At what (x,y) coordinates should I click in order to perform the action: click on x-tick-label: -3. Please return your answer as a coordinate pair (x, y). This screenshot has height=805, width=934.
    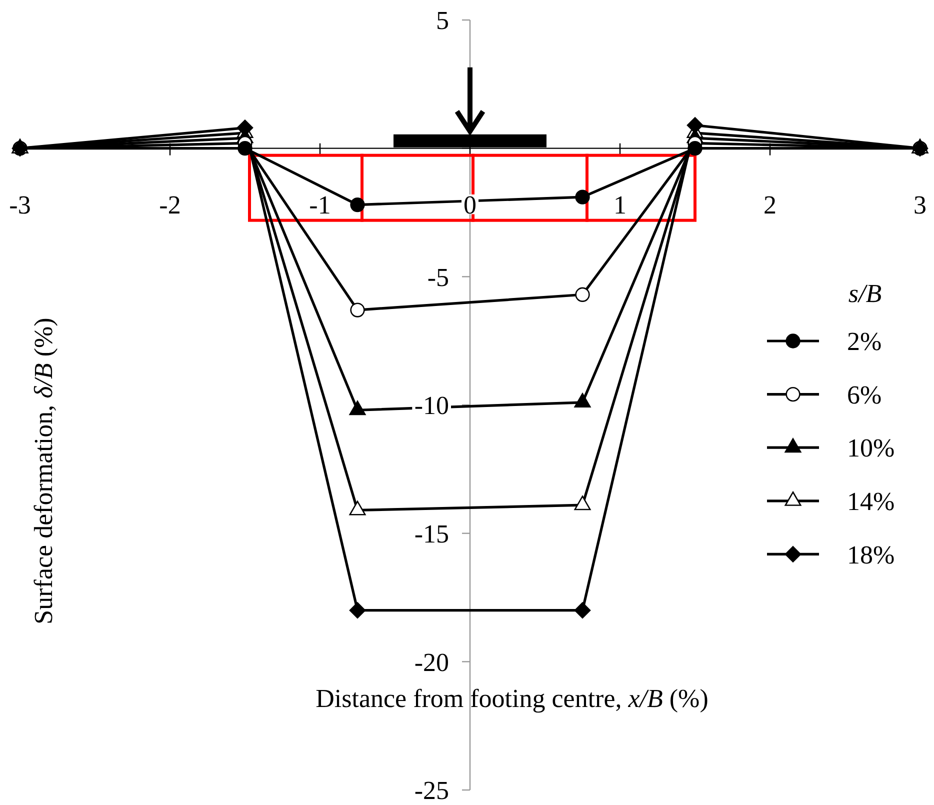
    Looking at the image, I should click on (20, 205).